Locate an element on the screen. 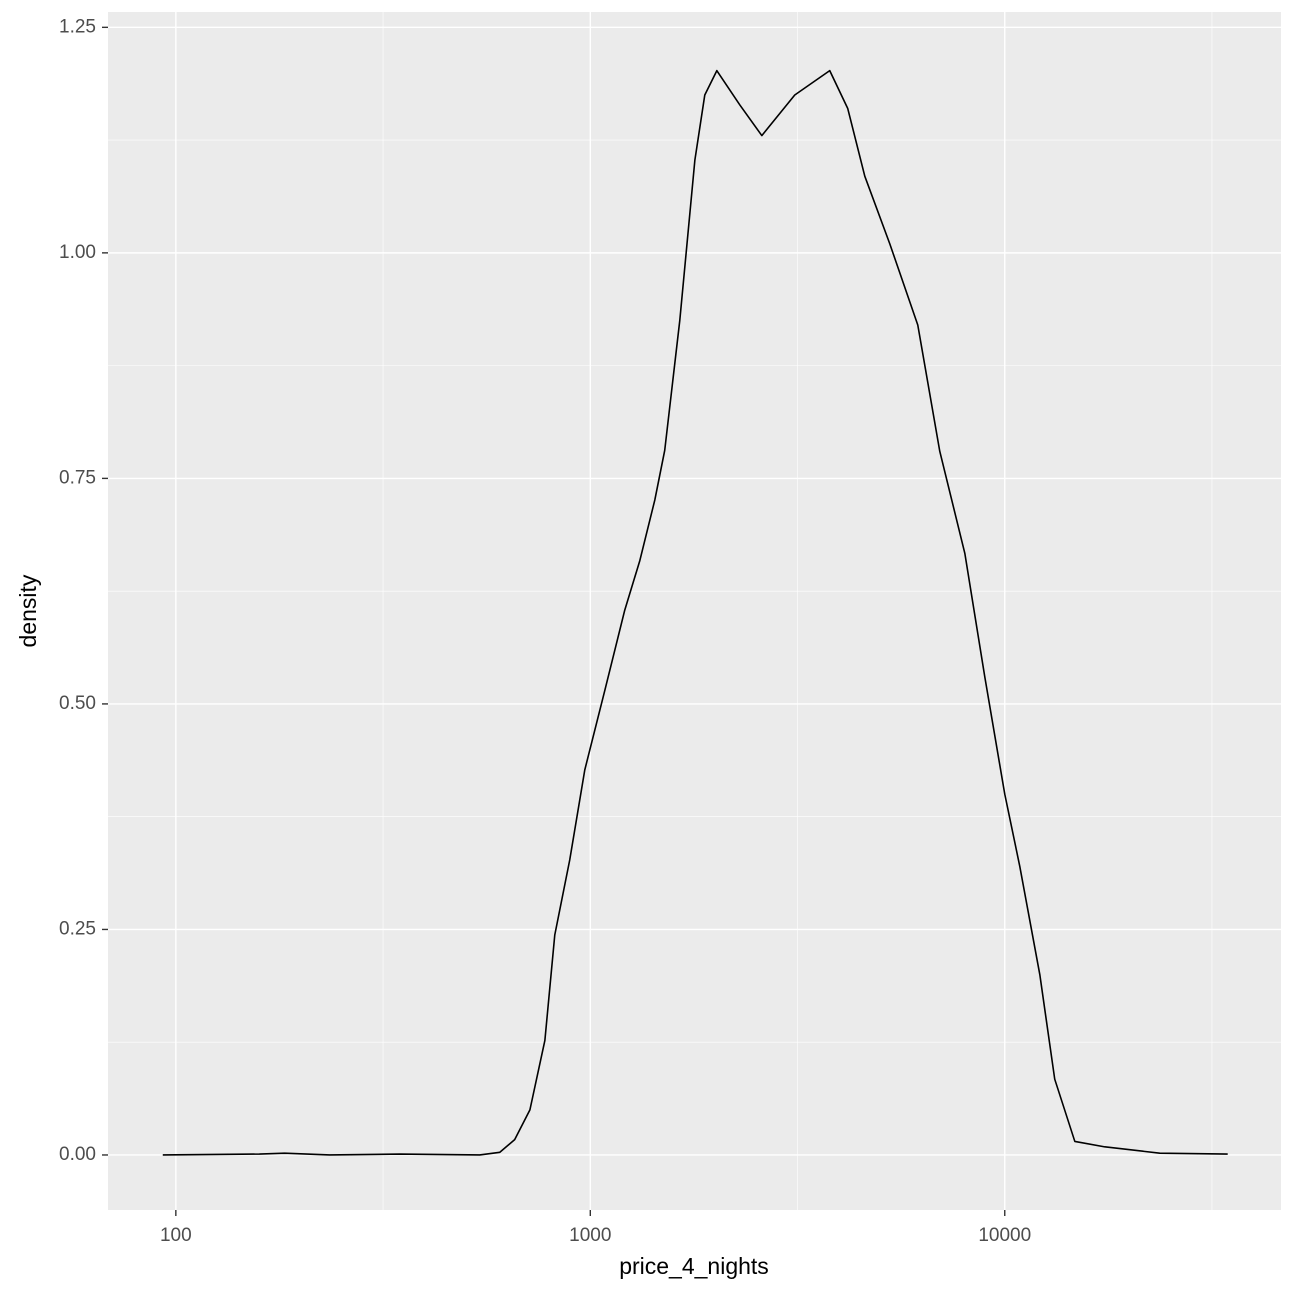 This screenshot has height=1296, width=1296. x-tick-label: 100 is located at coordinates (176, 1235).